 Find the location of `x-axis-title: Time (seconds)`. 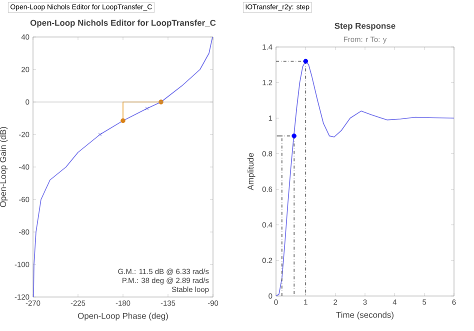

x-axis-title: Time (seconds) is located at coordinates (365, 316).